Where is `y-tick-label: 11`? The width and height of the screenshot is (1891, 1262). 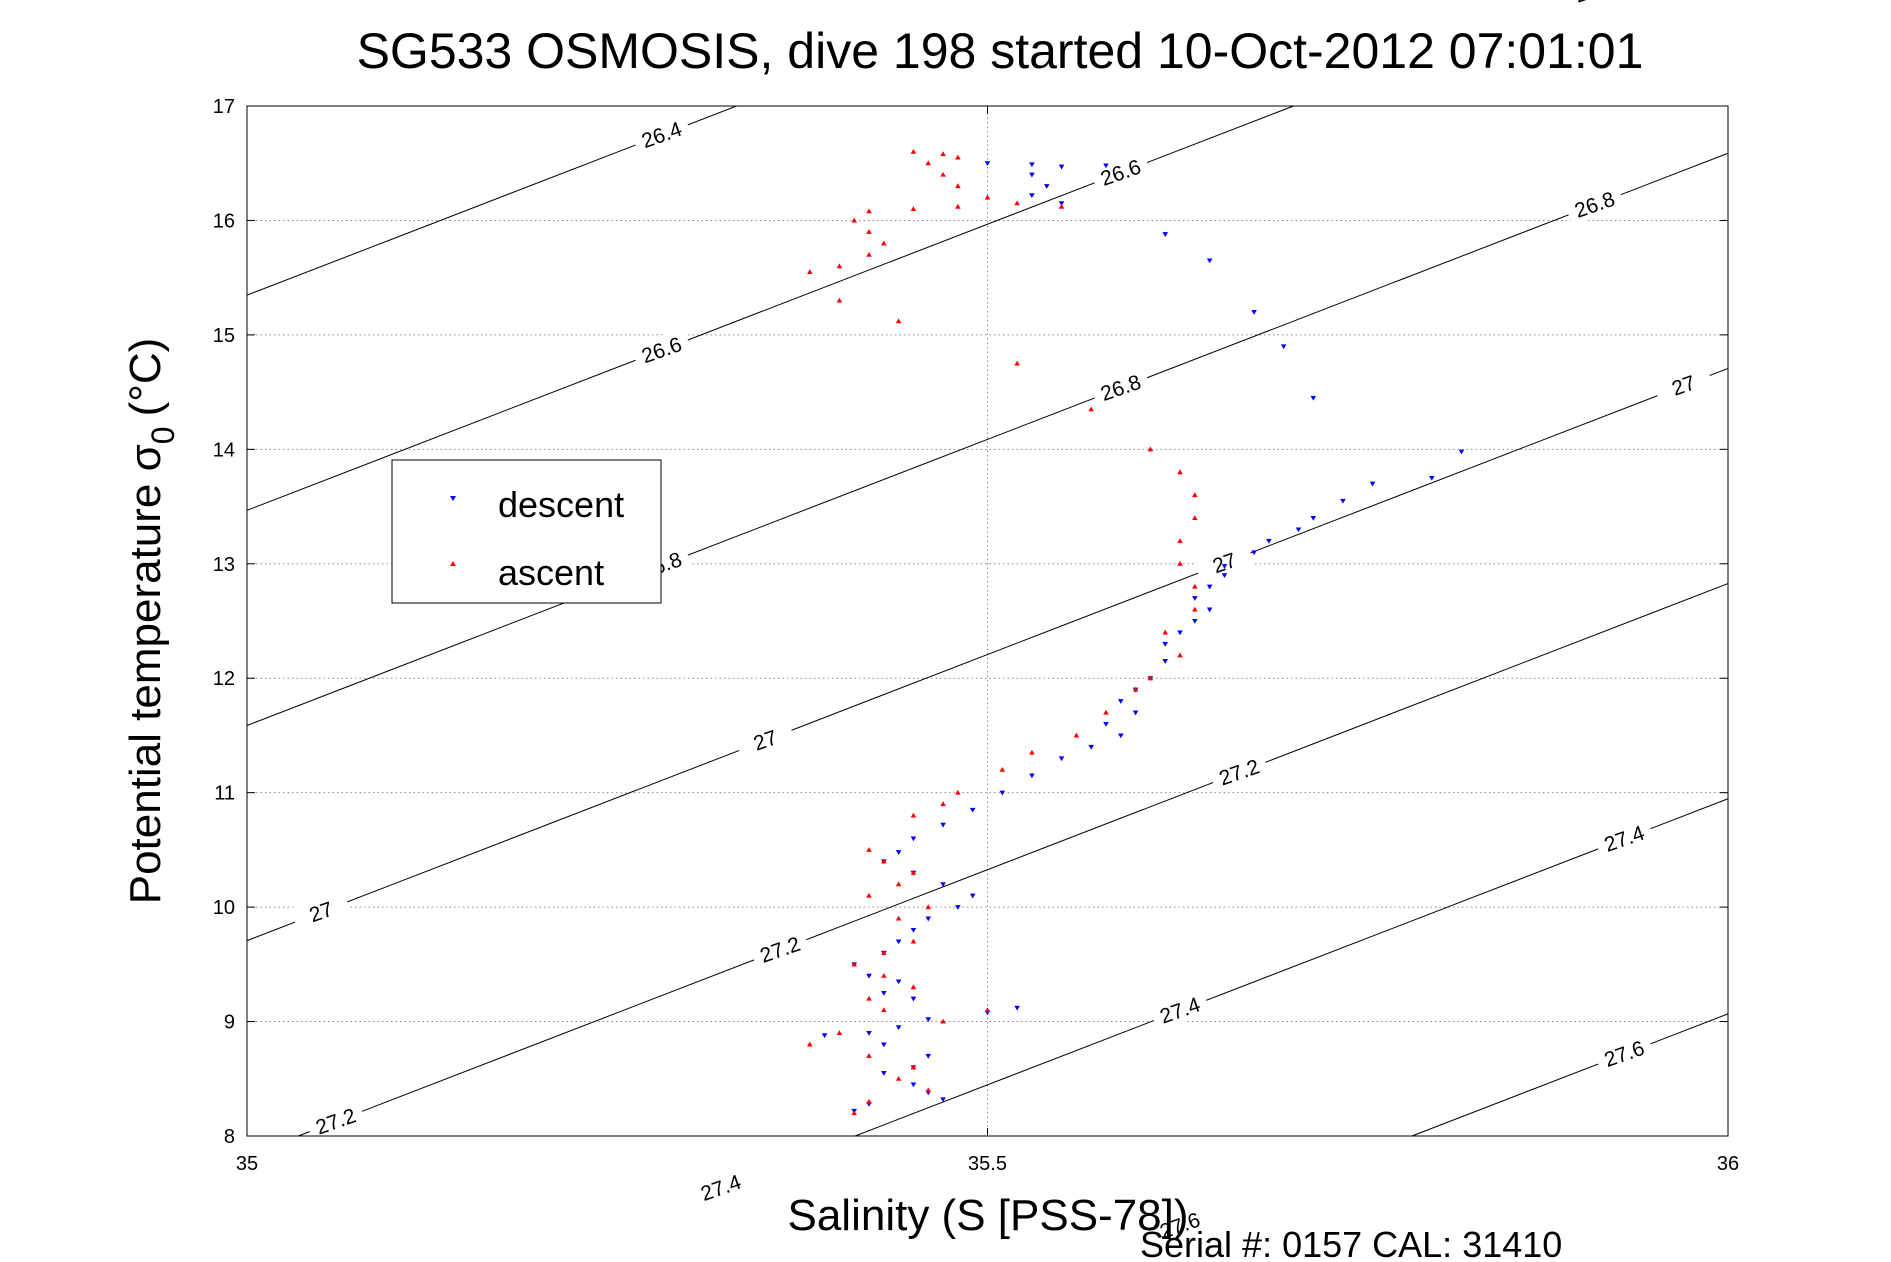
y-tick-label: 11 is located at coordinates (224, 794).